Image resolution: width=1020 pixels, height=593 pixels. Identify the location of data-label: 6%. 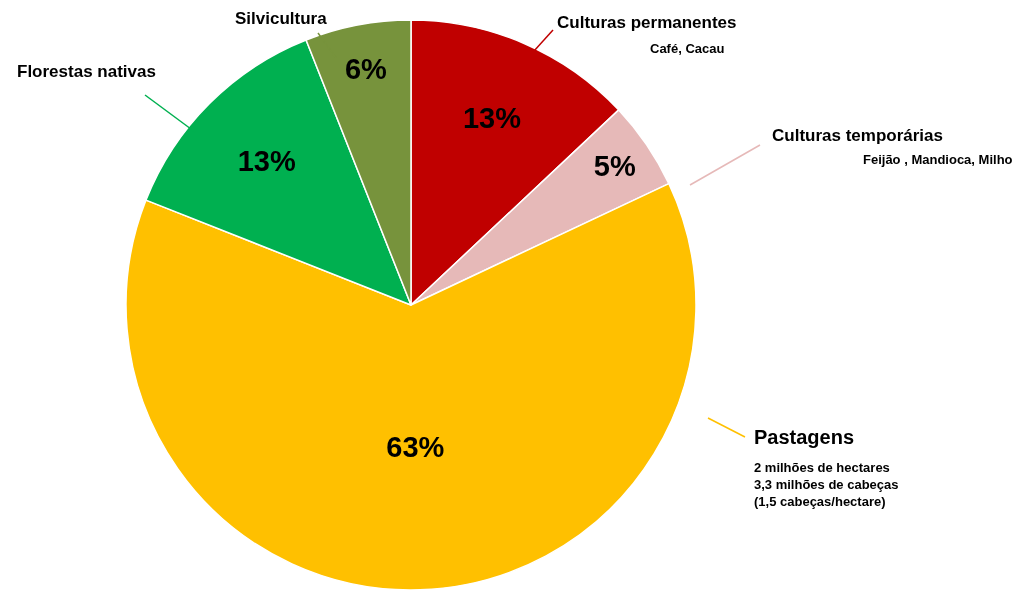
(366, 69).